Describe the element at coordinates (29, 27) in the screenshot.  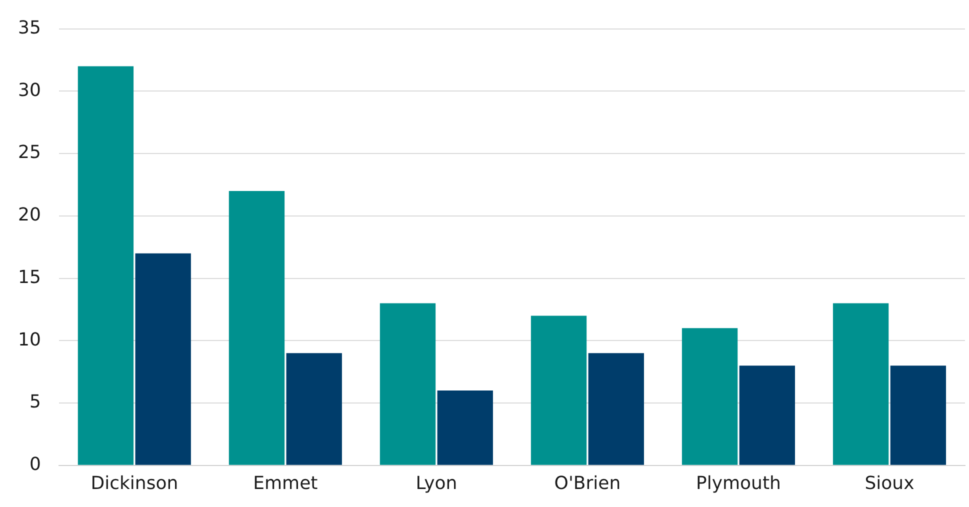
I see `y-tick-label: 35` at that location.